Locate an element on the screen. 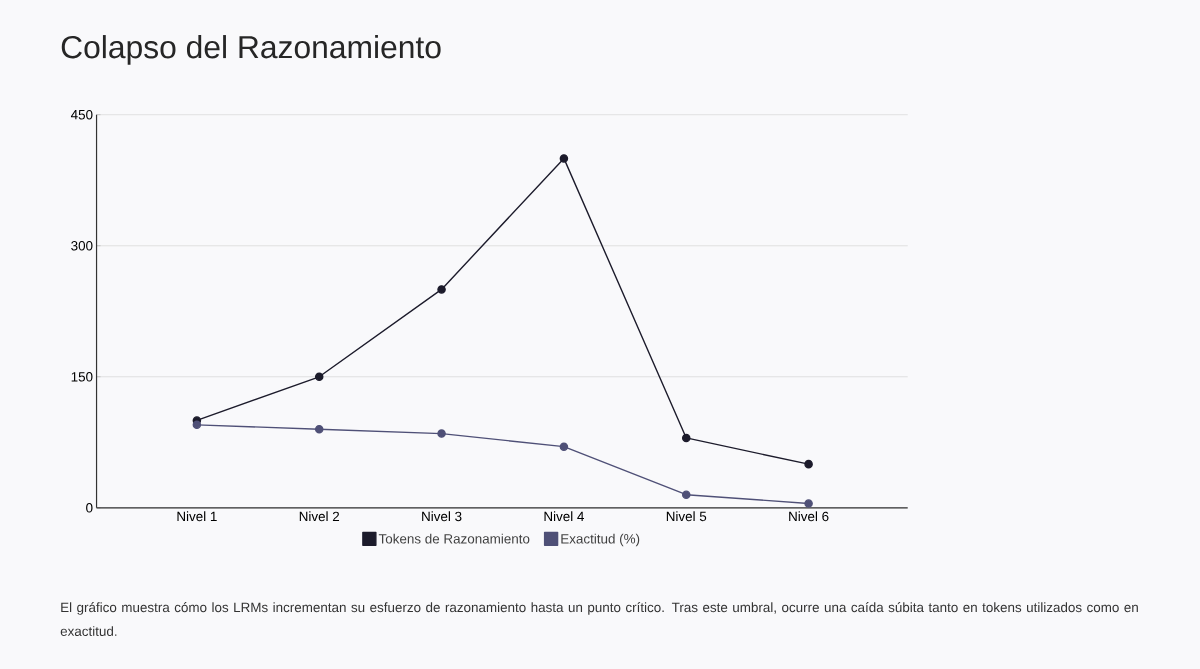 The height and width of the screenshot is (669, 1200). x-tick-label: Nivel 2 is located at coordinates (319, 516).